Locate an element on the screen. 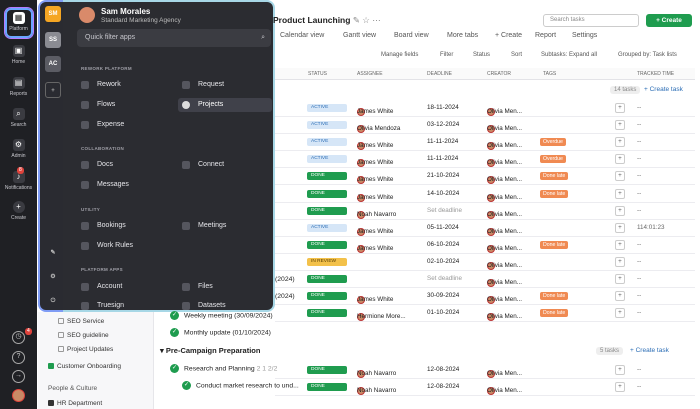 This screenshot has width=700, height=409. deadline: 21-10-2024 is located at coordinates (443, 176).